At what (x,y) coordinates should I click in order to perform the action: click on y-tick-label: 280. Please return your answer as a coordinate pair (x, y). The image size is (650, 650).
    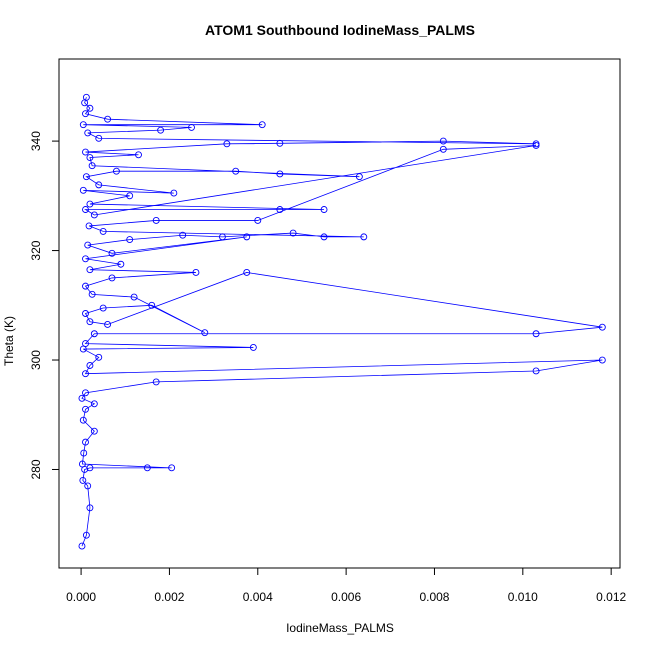
    Looking at the image, I should click on (36, 469).